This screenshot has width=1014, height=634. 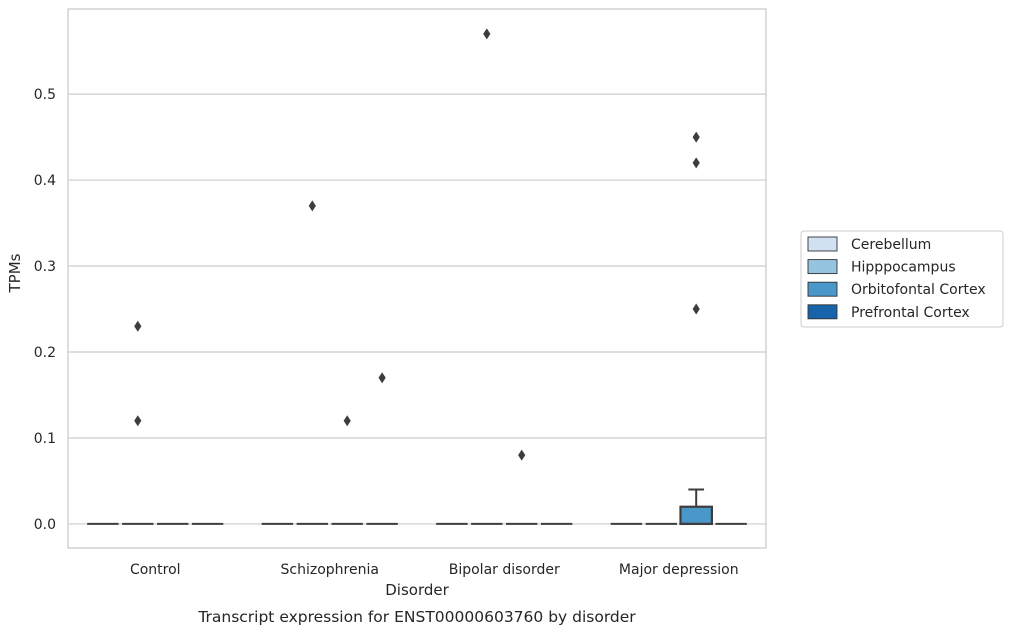 I want to click on x-tick-label: Schizophrenia, so click(x=330, y=570).